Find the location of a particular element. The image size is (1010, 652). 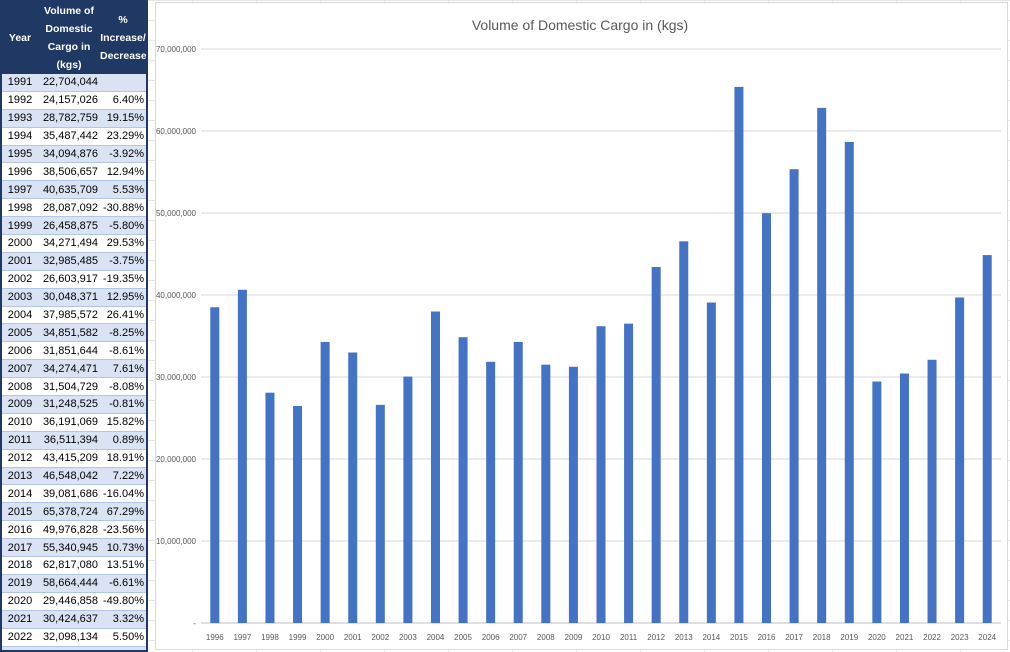

cell-volume: 46,548,042 is located at coordinates (69, 476).